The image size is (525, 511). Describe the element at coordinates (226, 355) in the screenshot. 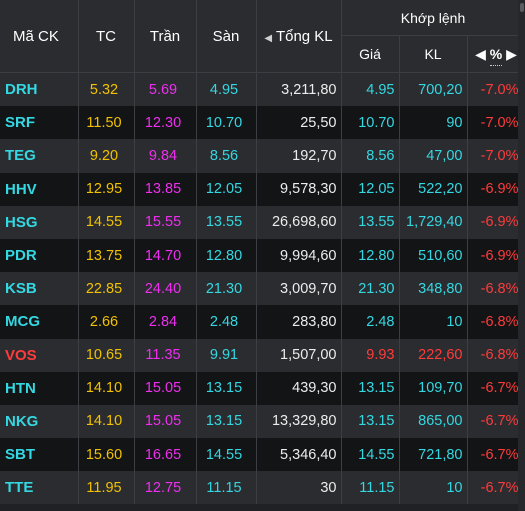

I see `floor-cell: 9.91` at that location.